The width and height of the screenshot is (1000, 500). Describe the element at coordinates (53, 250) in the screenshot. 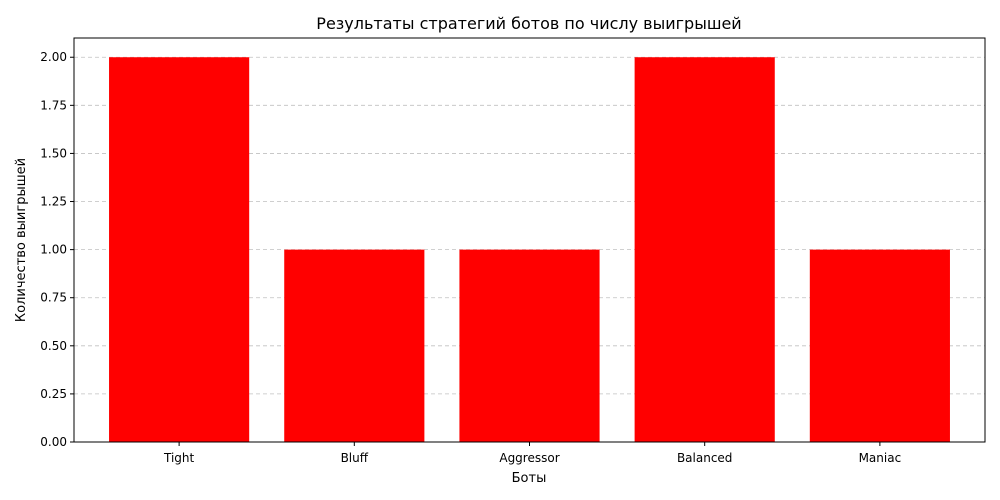

I see `y-tick-label: 1.00` at that location.